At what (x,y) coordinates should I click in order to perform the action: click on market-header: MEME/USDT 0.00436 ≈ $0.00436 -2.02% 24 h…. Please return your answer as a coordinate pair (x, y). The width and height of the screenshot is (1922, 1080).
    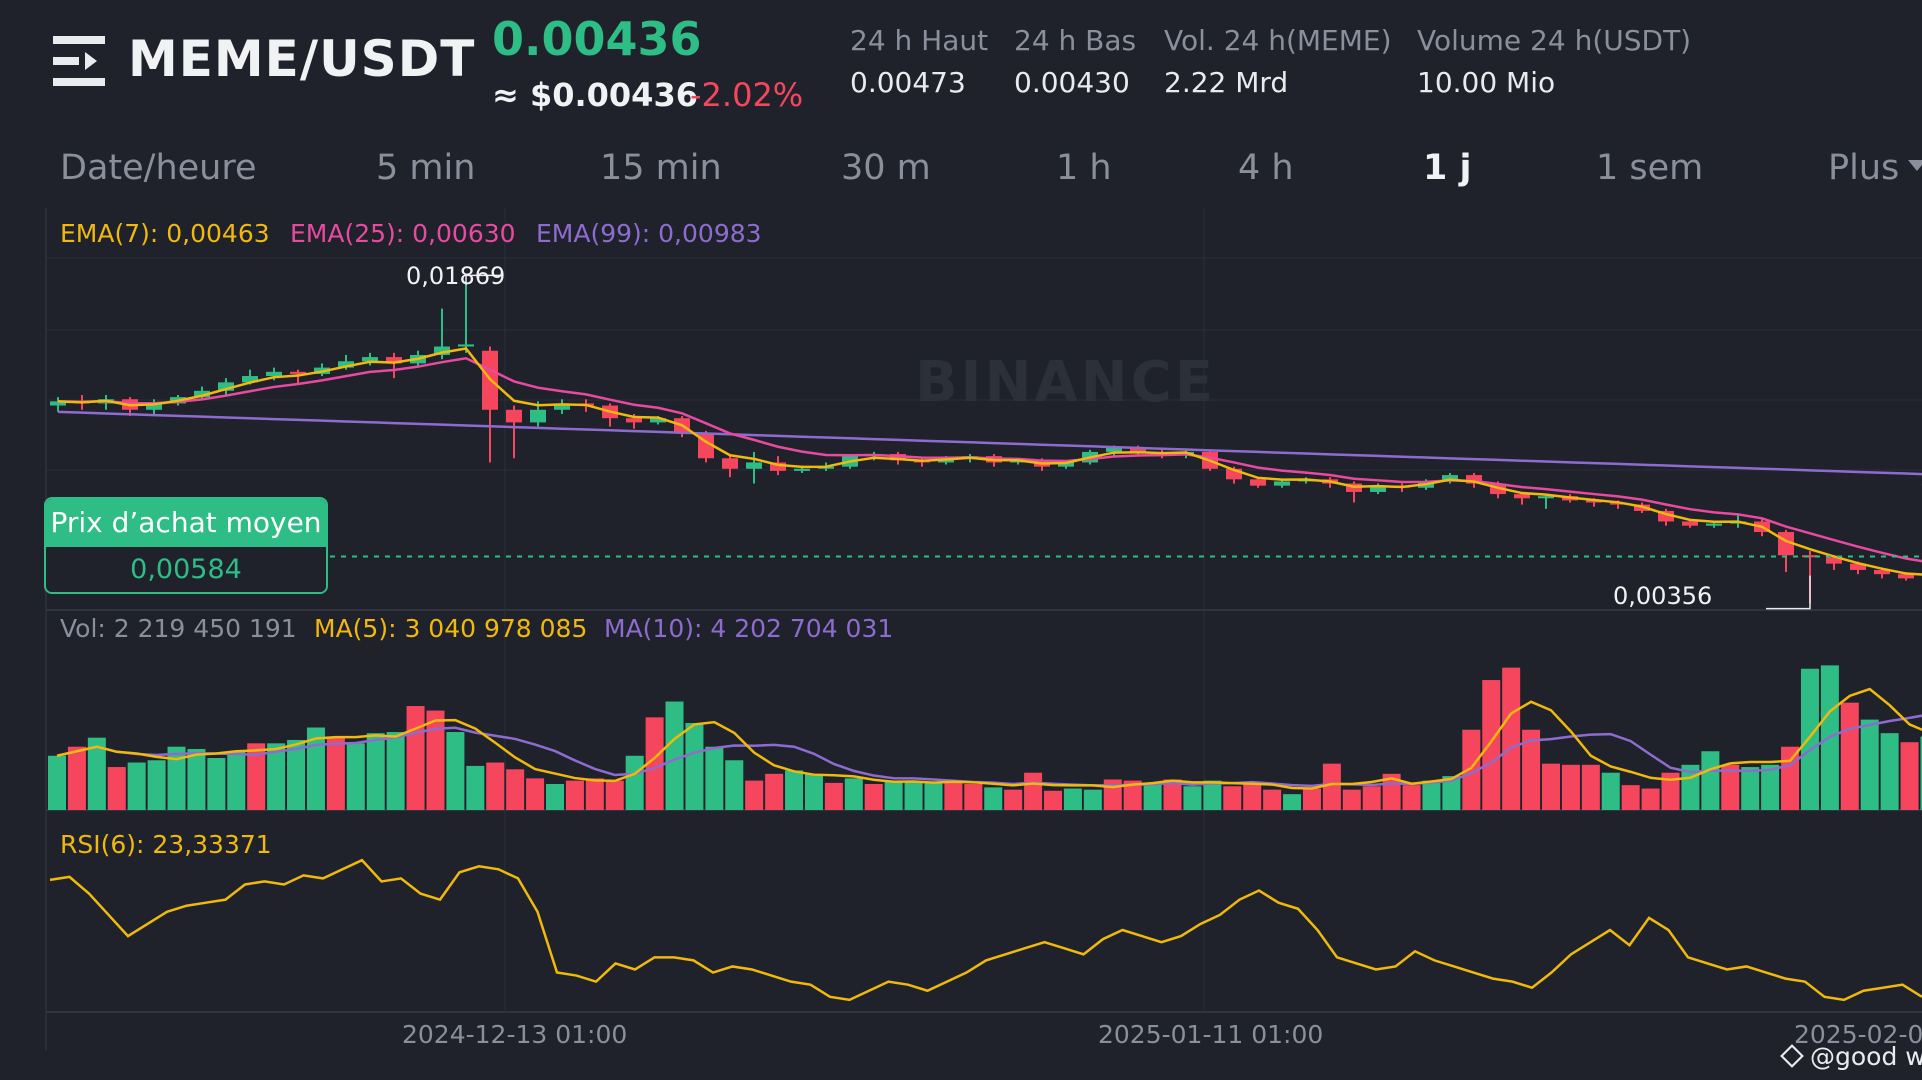
    Looking at the image, I should click on (961, 70).